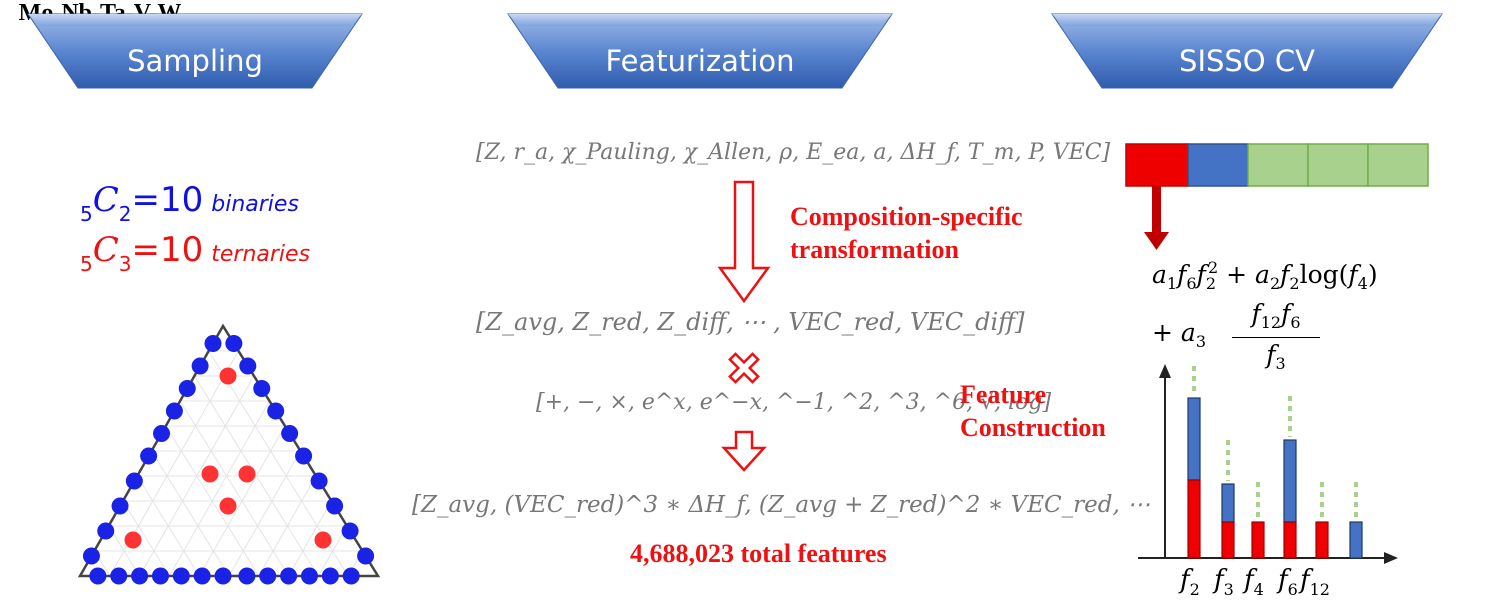 This screenshot has height=605, width=1500. I want to click on construction-label-line1: Feature, so click(1003, 394).